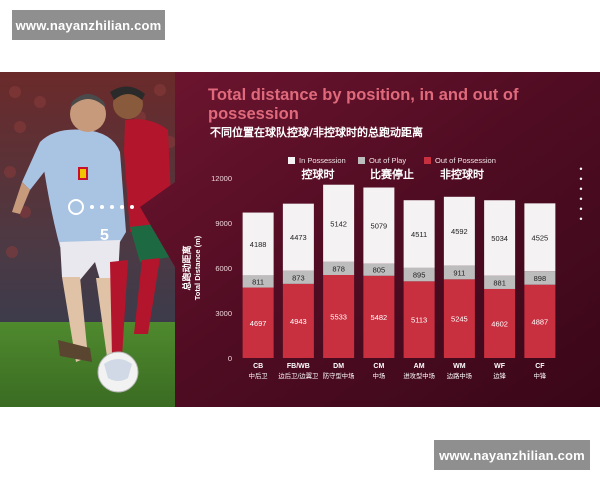 This screenshot has height=480, width=600. What do you see at coordinates (465, 160) in the screenshot?
I see `legend-label: Out of Possession` at bounding box center [465, 160].